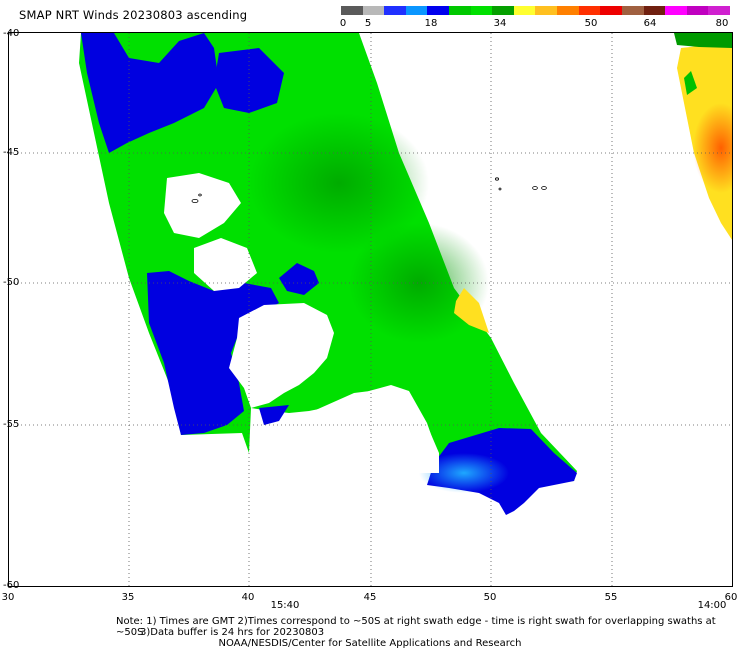  I want to click on lat-label: -40, so click(11, 33).